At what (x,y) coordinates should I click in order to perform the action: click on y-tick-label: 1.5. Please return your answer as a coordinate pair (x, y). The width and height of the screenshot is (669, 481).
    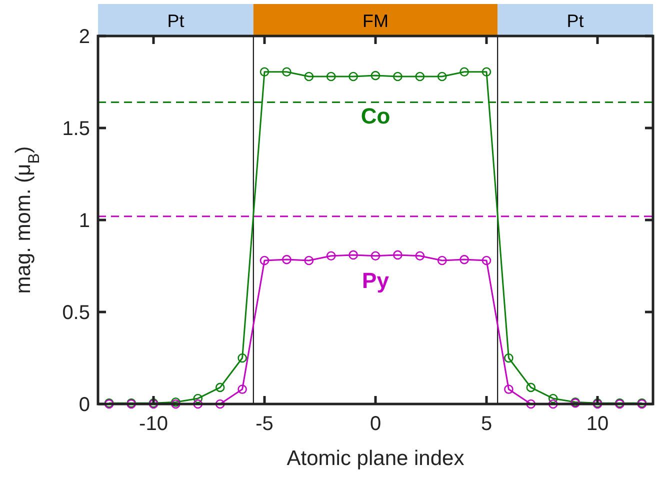
    Looking at the image, I should click on (76, 129).